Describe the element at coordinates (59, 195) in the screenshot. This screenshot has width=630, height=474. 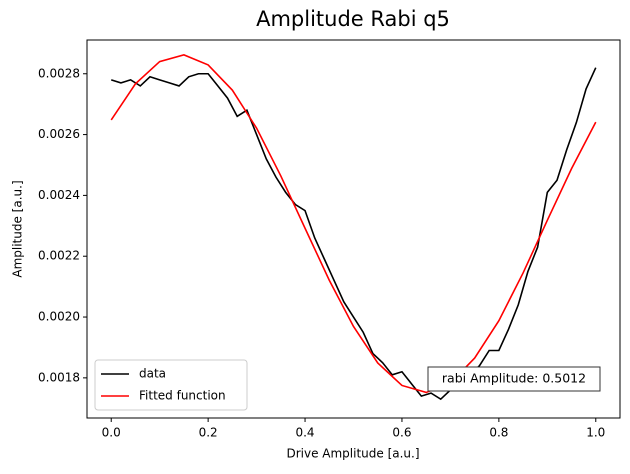
I see `y-tick-label: 0.0024` at that location.